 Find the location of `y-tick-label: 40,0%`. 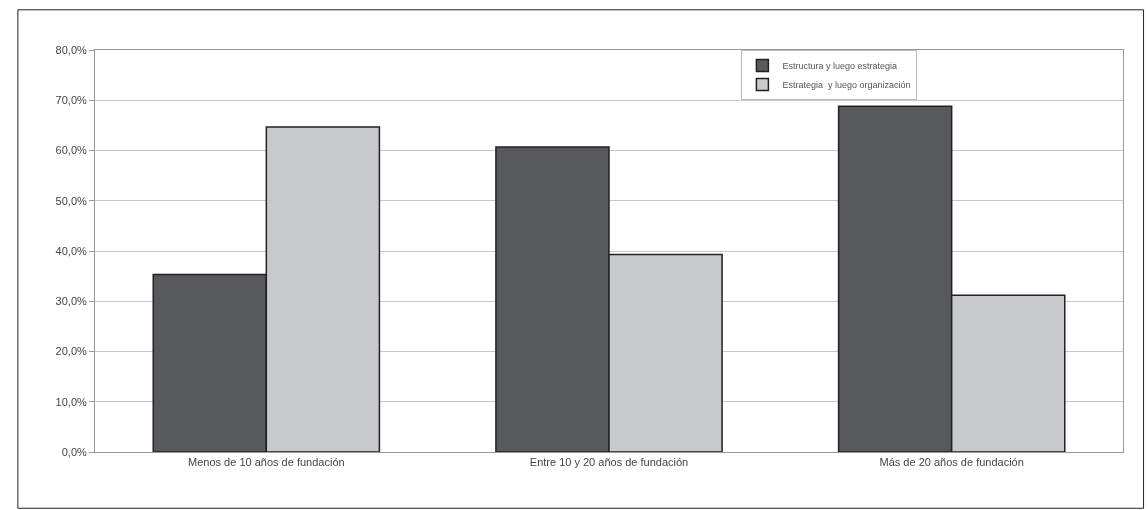

y-tick-label: 40,0% is located at coordinates (71, 250).